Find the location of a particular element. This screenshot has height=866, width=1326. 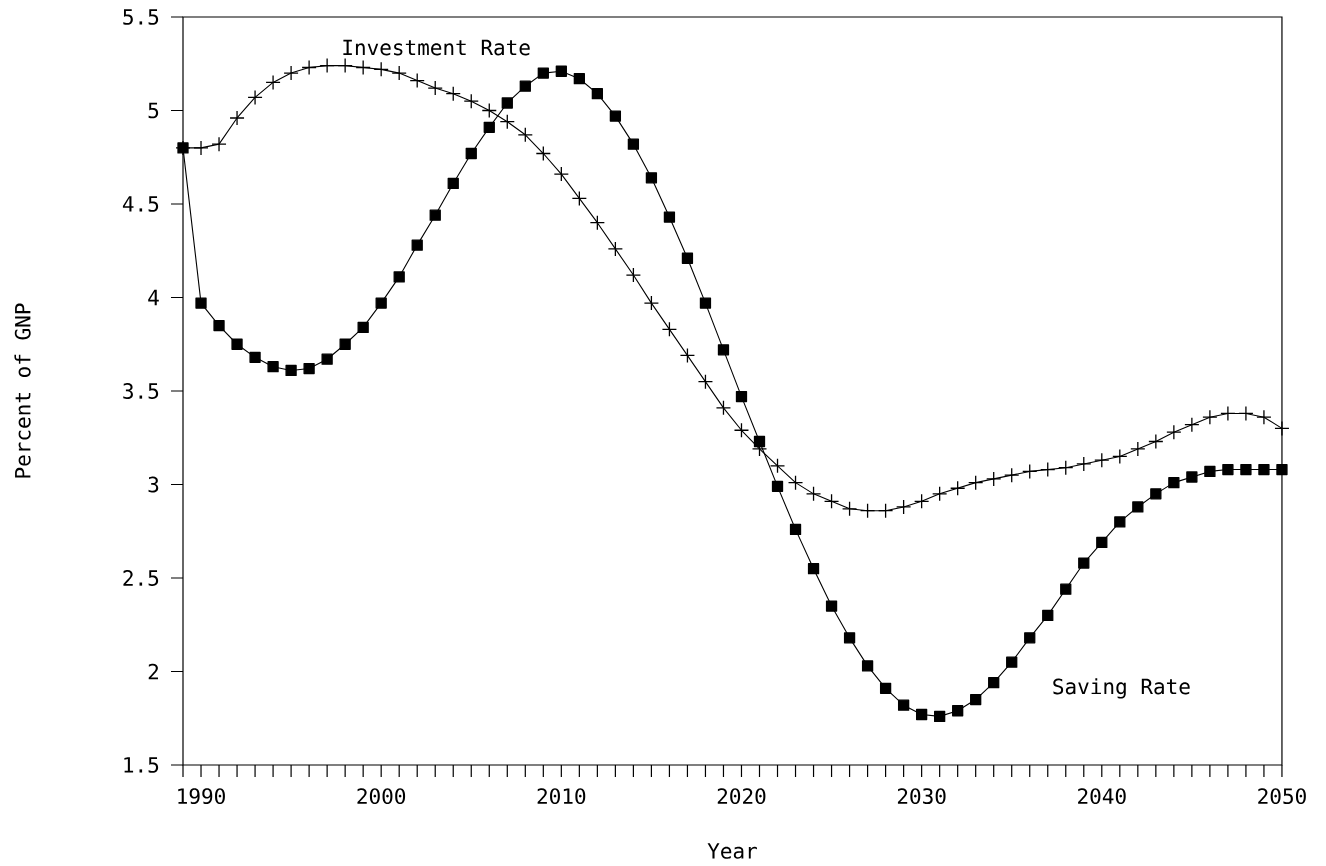

y-tick-label: 2.5 is located at coordinates (141, 578).